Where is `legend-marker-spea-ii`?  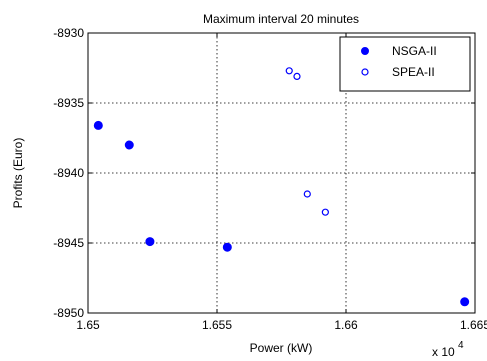 legend-marker-spea-ii is located at coordinates (365, 72).